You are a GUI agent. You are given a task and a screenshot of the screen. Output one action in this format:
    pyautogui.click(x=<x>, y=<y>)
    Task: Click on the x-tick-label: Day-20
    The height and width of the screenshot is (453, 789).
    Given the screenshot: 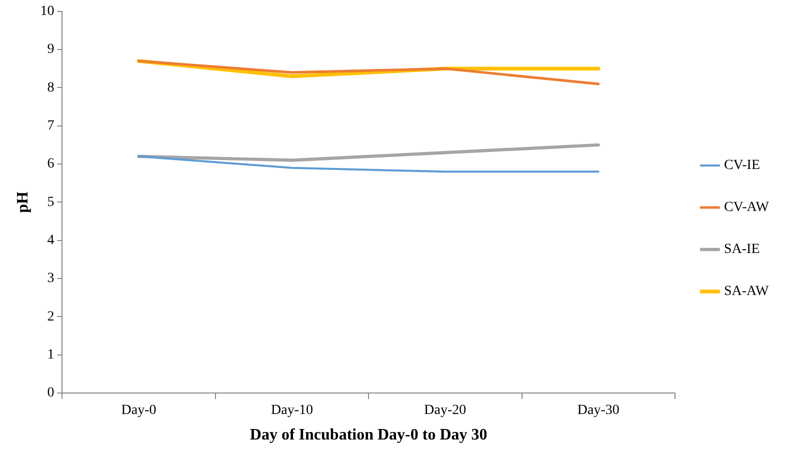 What is the action you would take?
    pyautogui.click(x=445, y=410)
    